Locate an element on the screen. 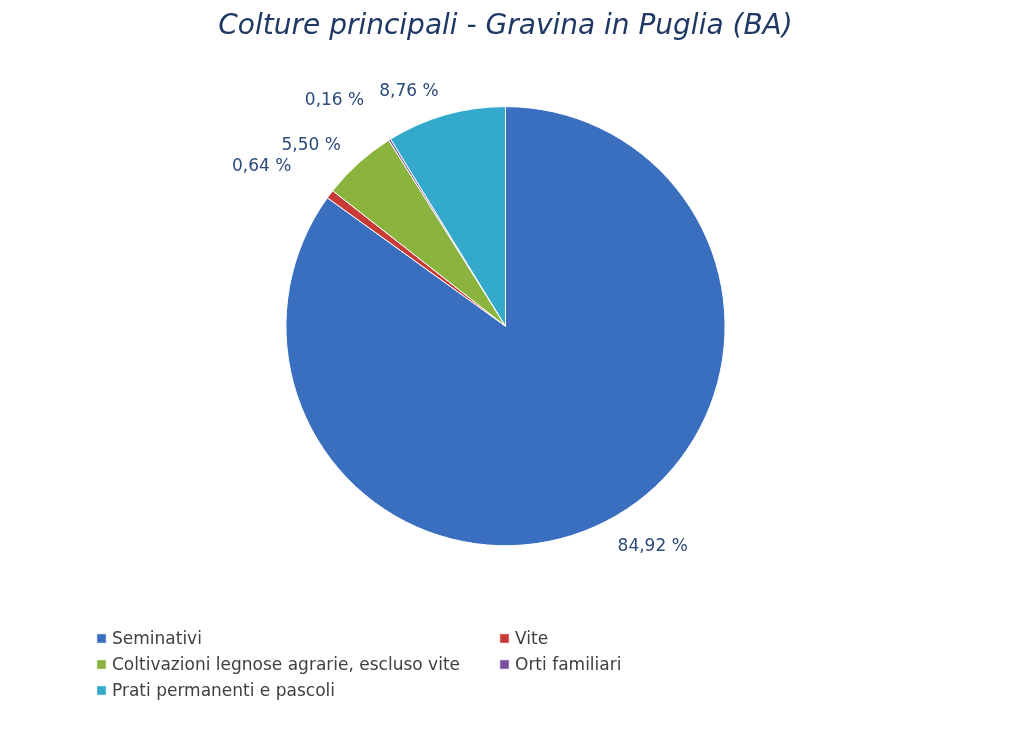  data-label: 8,76 % is located at coordinates (409, 89).